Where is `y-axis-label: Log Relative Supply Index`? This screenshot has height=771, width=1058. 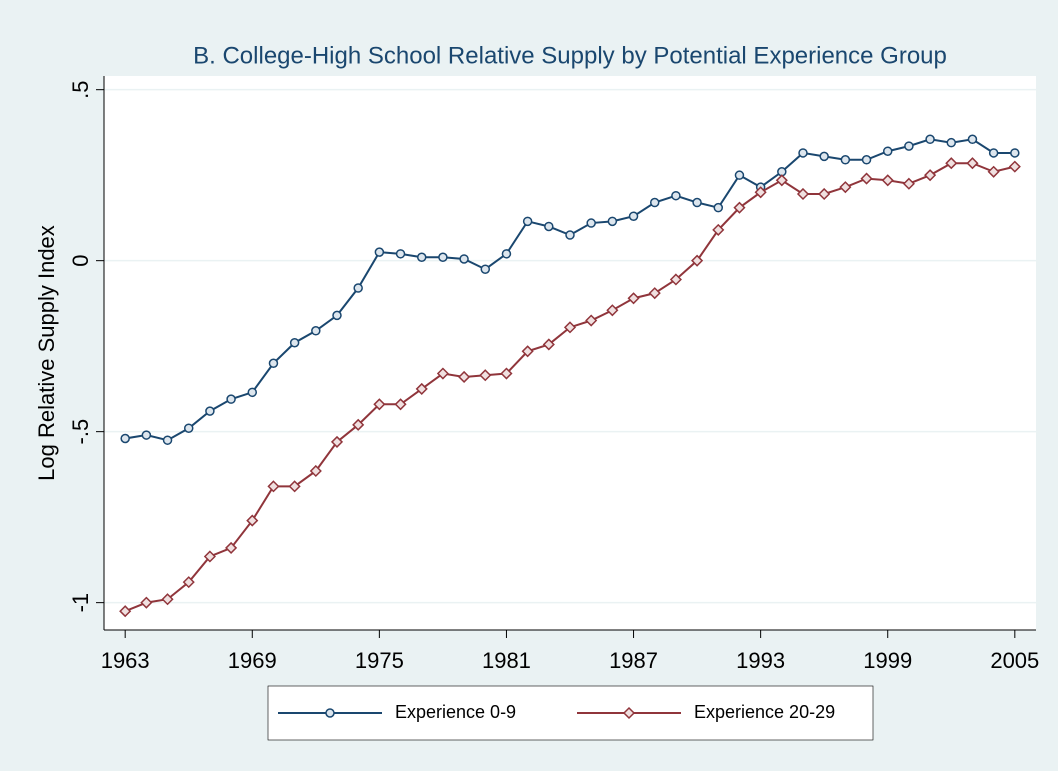 y-axis-label: Log Relative Supply Index is located at coordinates (46, 353).